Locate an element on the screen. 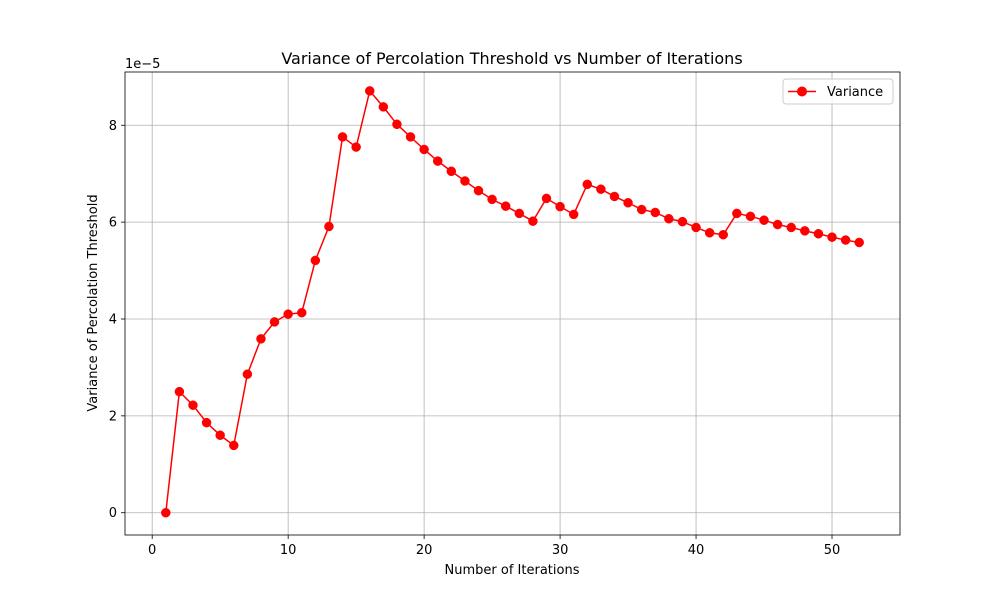 The height and width of the screenshot is (600, 1000). x-tick-label: 40 is located at coordinates (696, 550).